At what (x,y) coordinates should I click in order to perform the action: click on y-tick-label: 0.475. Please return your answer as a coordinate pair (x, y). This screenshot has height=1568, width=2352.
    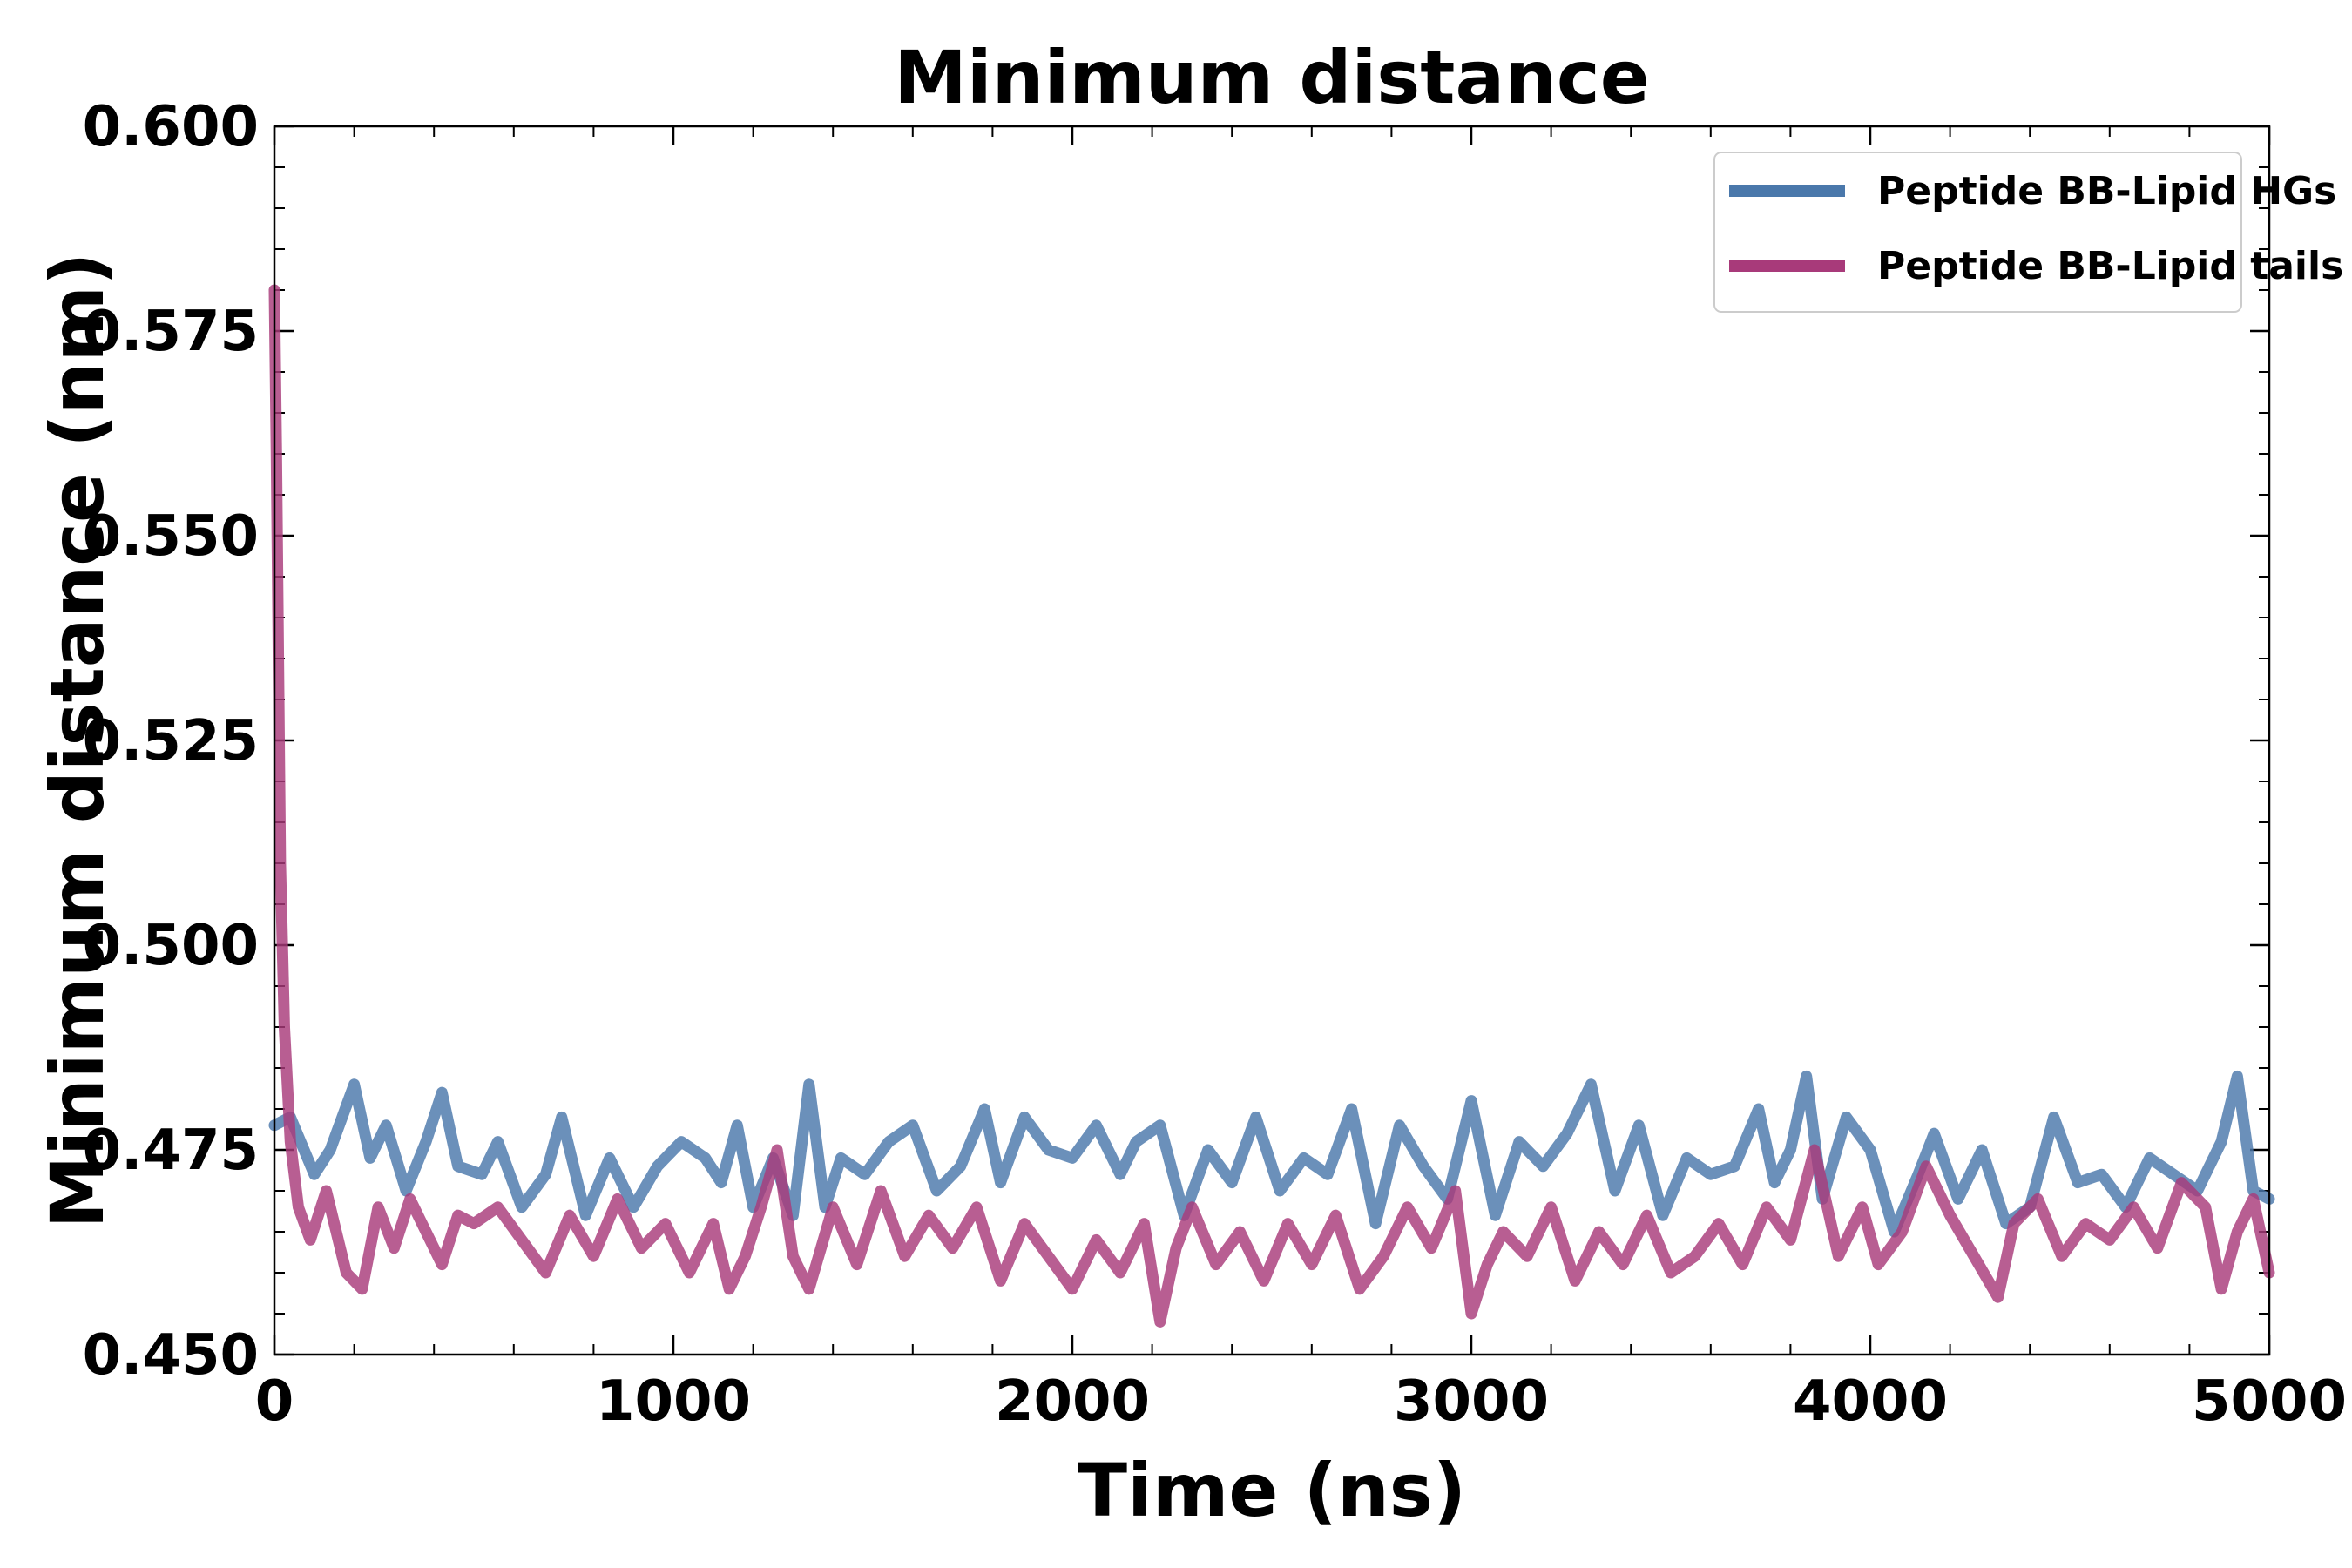
    Looking at the image, I should click on (171, 1151).